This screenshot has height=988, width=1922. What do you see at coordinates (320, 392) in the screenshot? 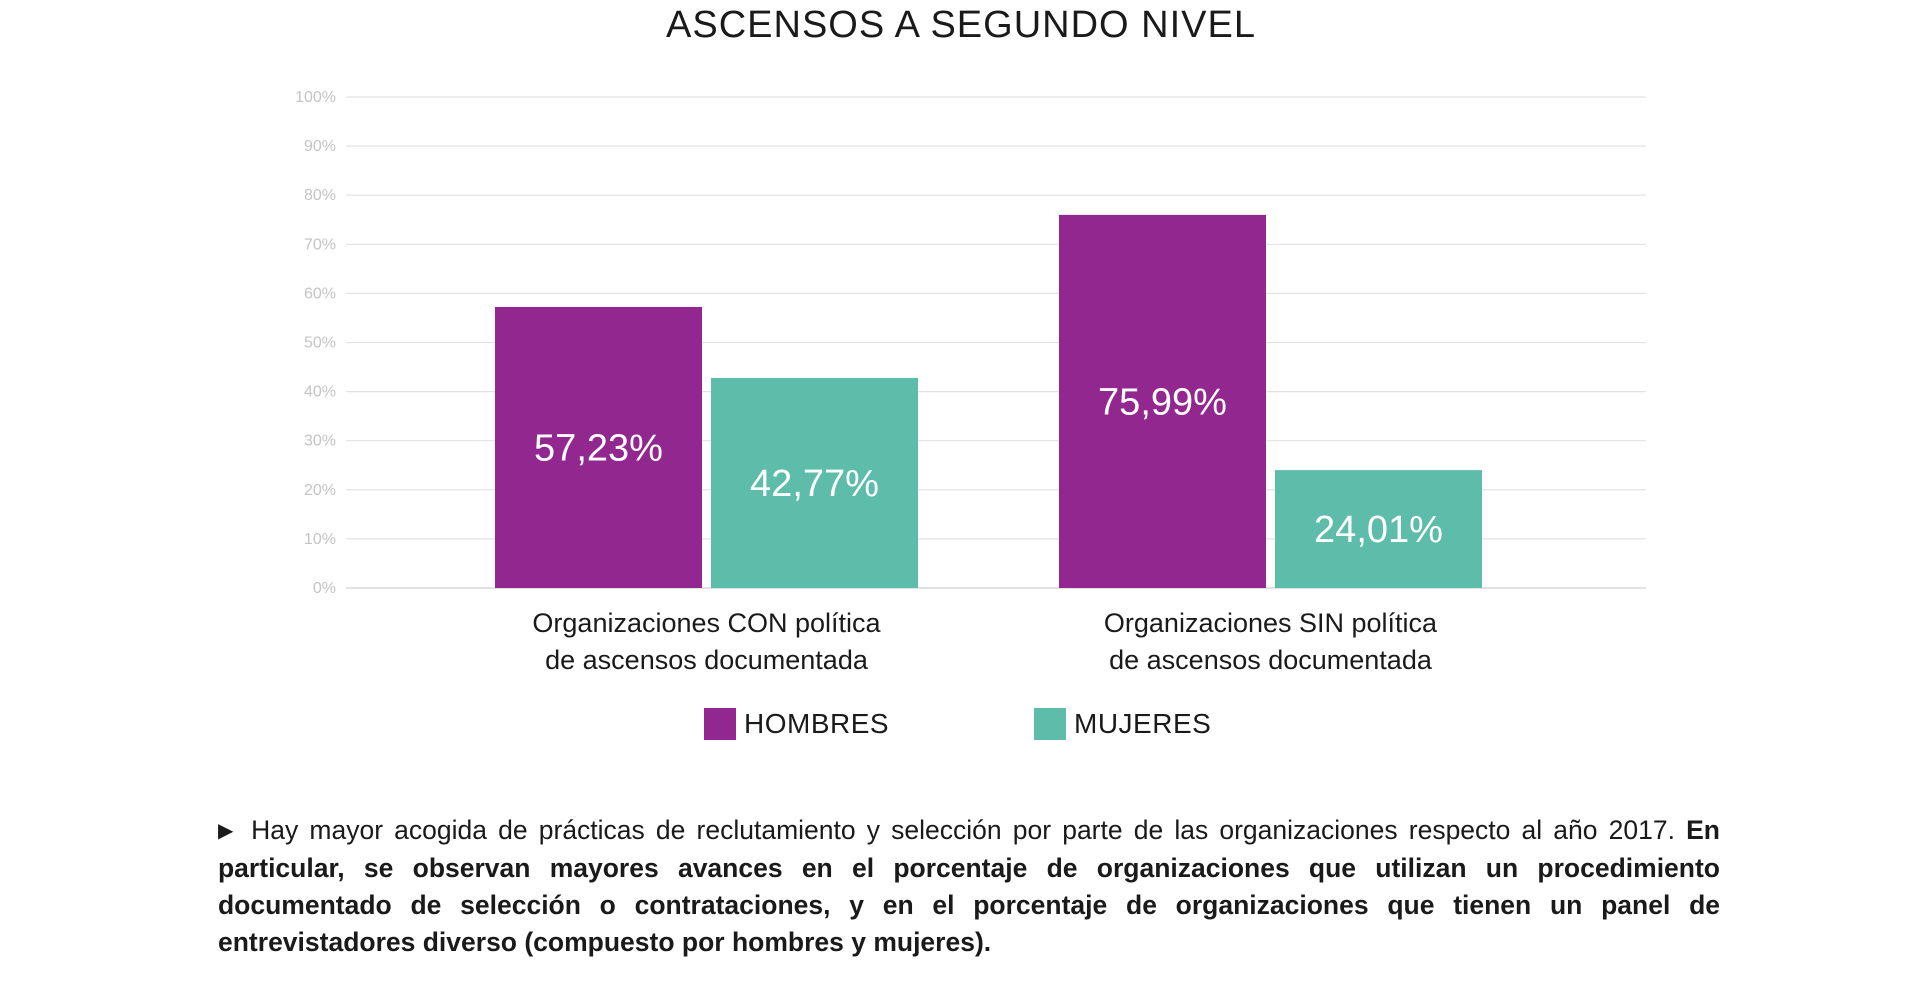
I see `y-tick-label: 40%` at bounding box center [320, 392].